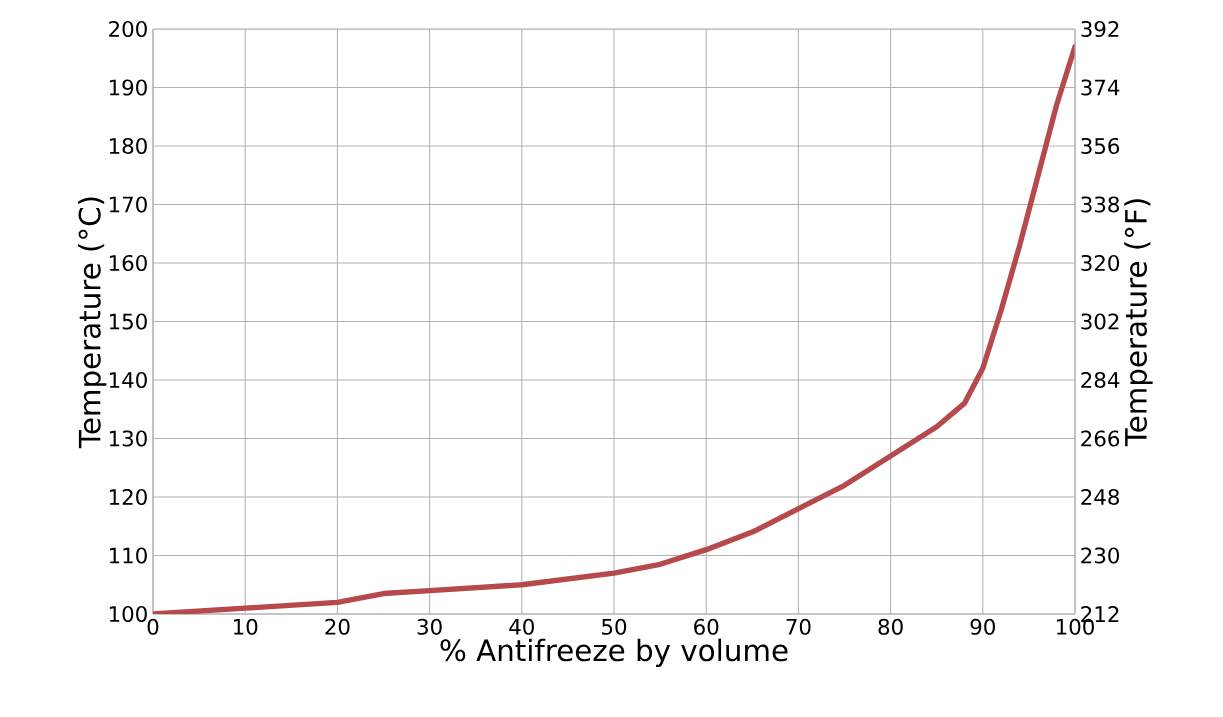 Image resolution: width=1223 pixels, height=717 pixels. Describe the element at coordinates (1100, 438) in the screenshot. I see `y2-tick-label: 266` at that location.